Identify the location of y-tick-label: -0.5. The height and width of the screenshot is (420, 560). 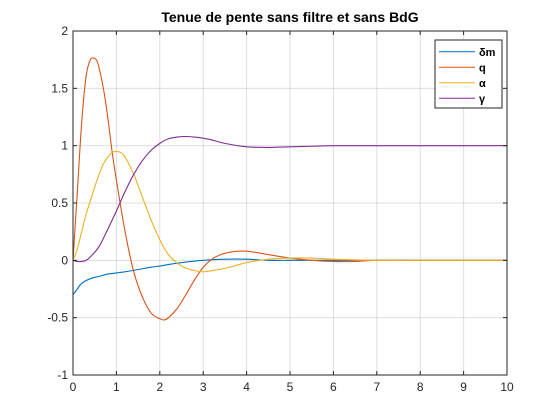
(57, 318).